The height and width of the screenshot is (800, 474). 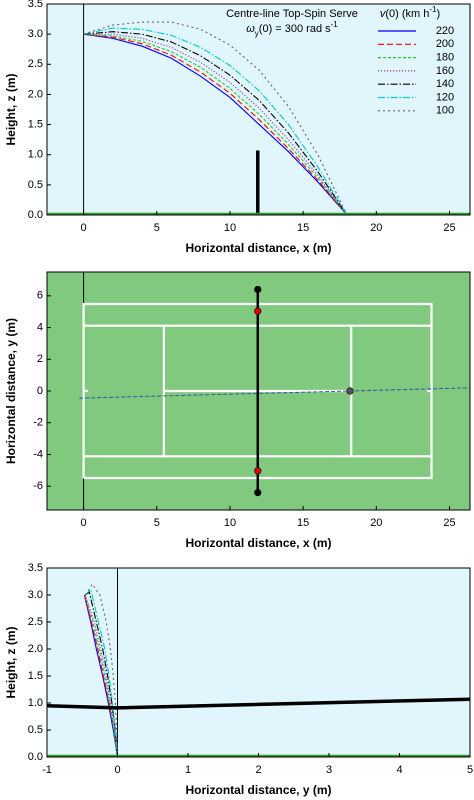 I want to click on y-tick-label: -2, so click(x=38, y=423).